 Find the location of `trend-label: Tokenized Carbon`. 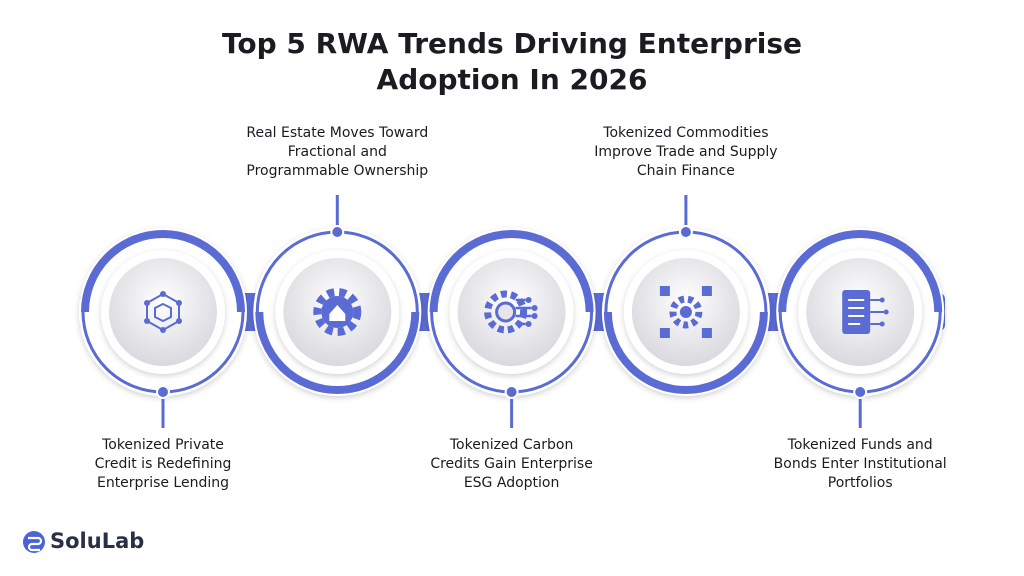

trend-label: Tokenized Carbon is located at coordinates (511, 445).